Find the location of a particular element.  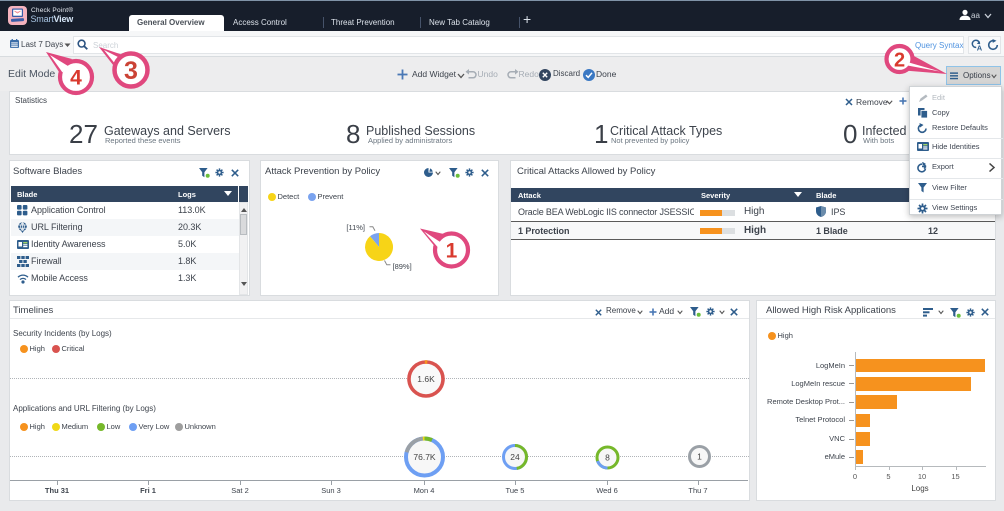

svg-text: 1.6K is located at coordinates (426, 379).